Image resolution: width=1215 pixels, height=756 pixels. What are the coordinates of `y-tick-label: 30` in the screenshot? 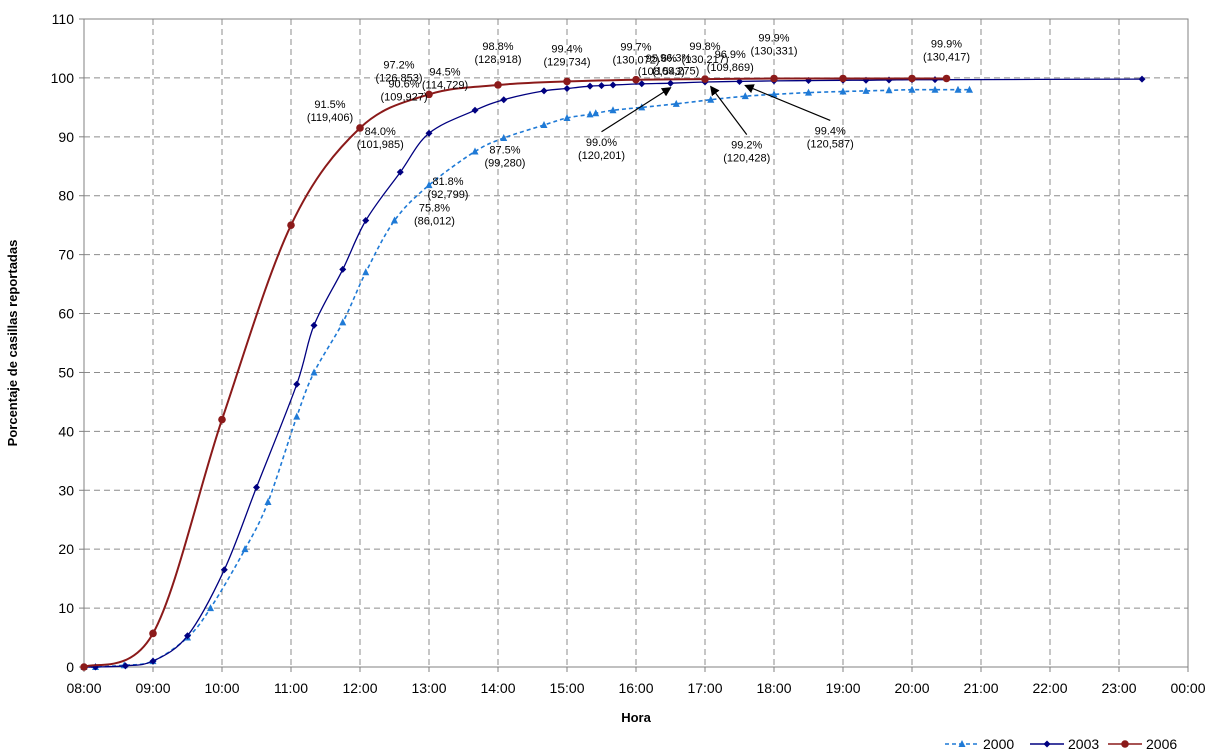 It's located at (66, 490).